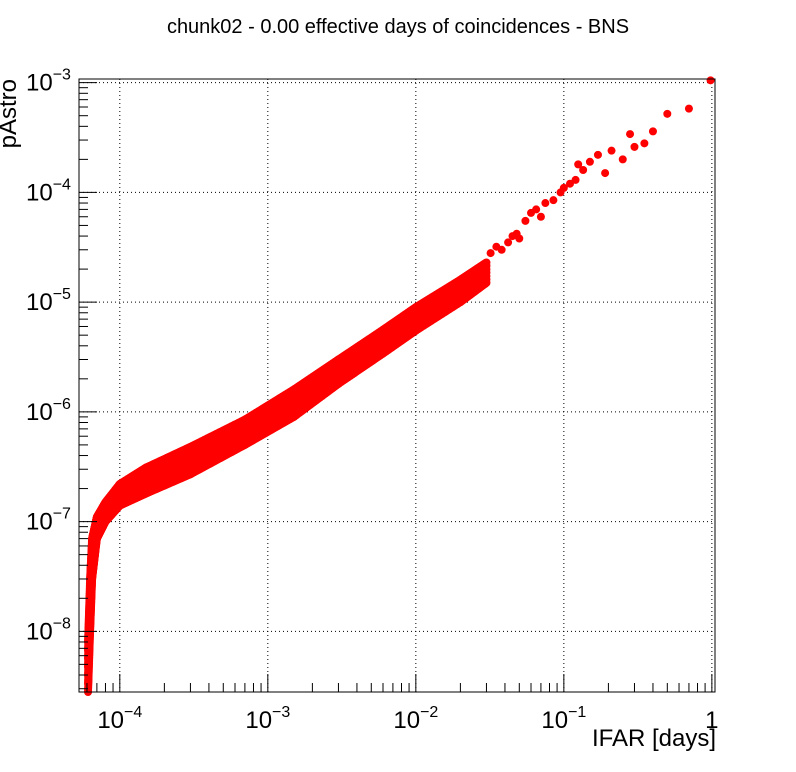 Image resolution: width=796 pixels, height=772 pixels. What do you see at coordinates (11, 113) in the screenshot?
I see `y-axis-title: pAstro` at bounding box center [11, 113].